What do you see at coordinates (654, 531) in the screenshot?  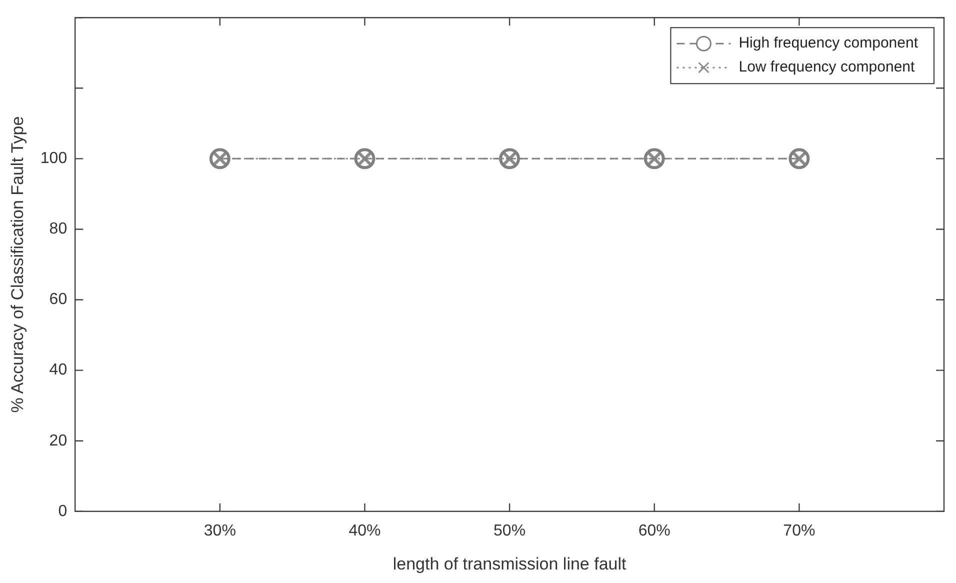 I see `x-tick-label: 60%` at bounding box center [654, 531].